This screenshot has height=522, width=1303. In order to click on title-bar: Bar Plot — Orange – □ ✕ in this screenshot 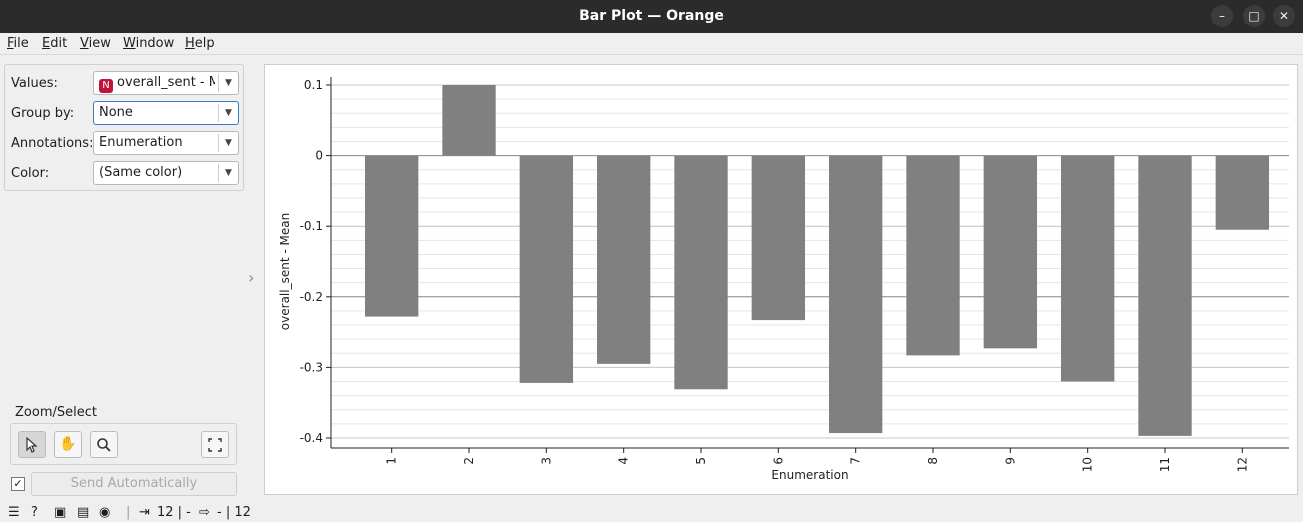, I will do `click(651, 16)`.